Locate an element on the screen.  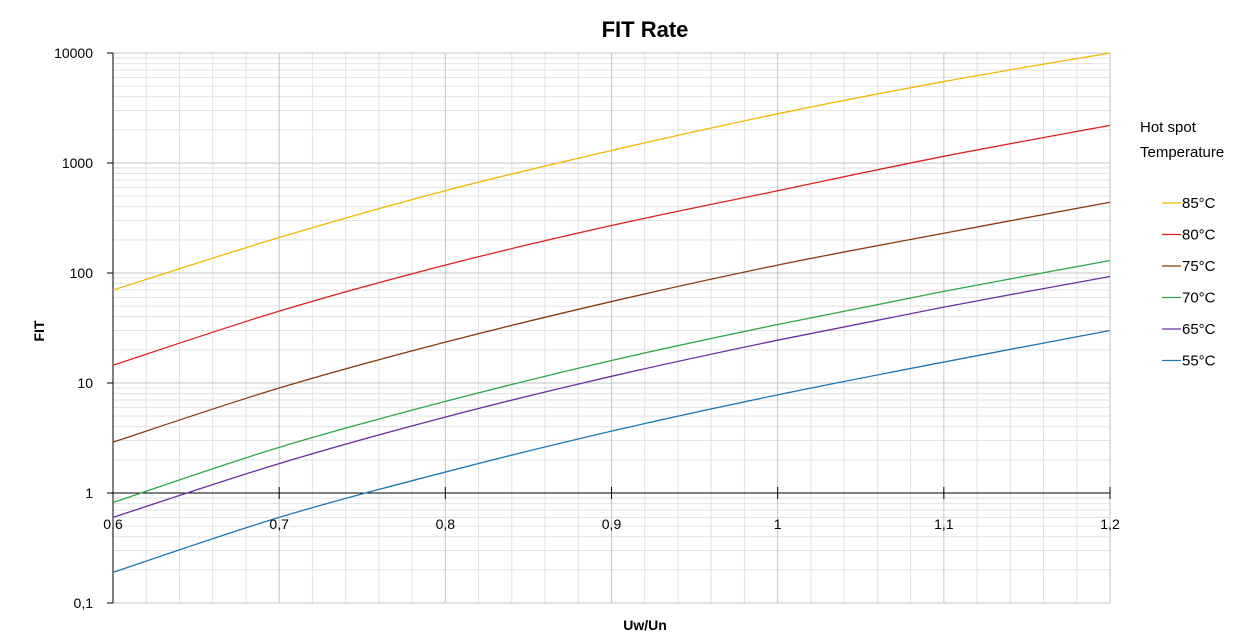
legend-label: 75°C is located at coordinates (1199, 266).